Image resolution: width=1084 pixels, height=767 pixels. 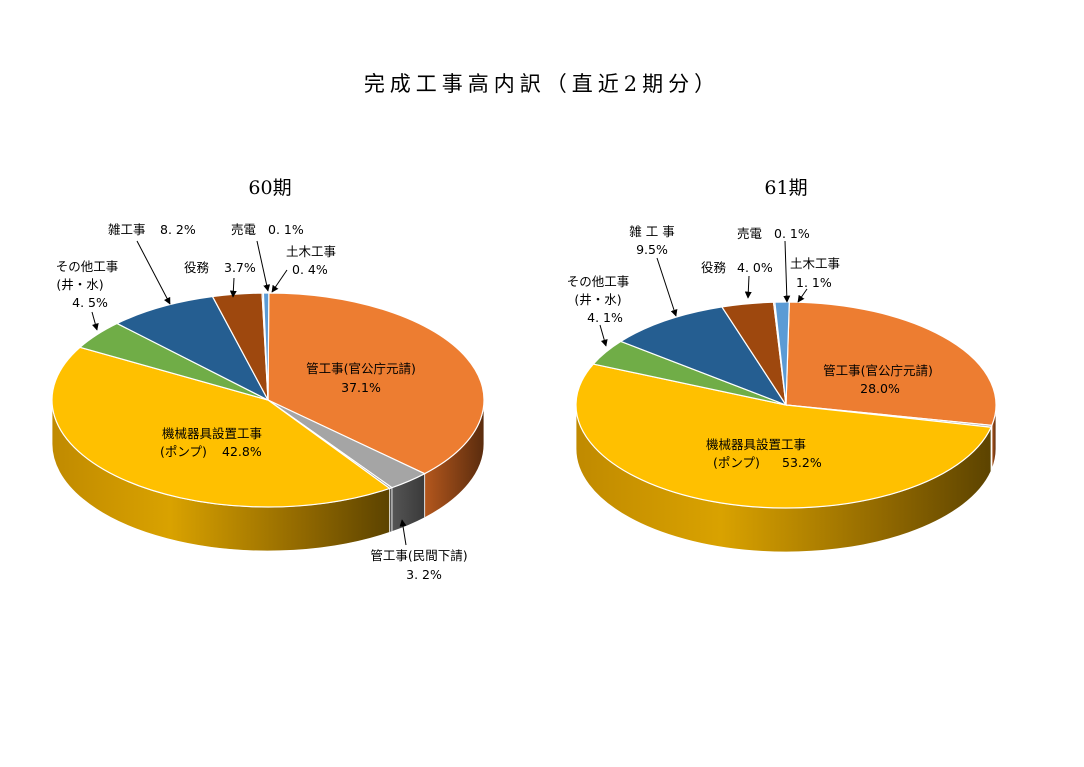 I want to click on pie61-tops, so click(x=786, y=405).